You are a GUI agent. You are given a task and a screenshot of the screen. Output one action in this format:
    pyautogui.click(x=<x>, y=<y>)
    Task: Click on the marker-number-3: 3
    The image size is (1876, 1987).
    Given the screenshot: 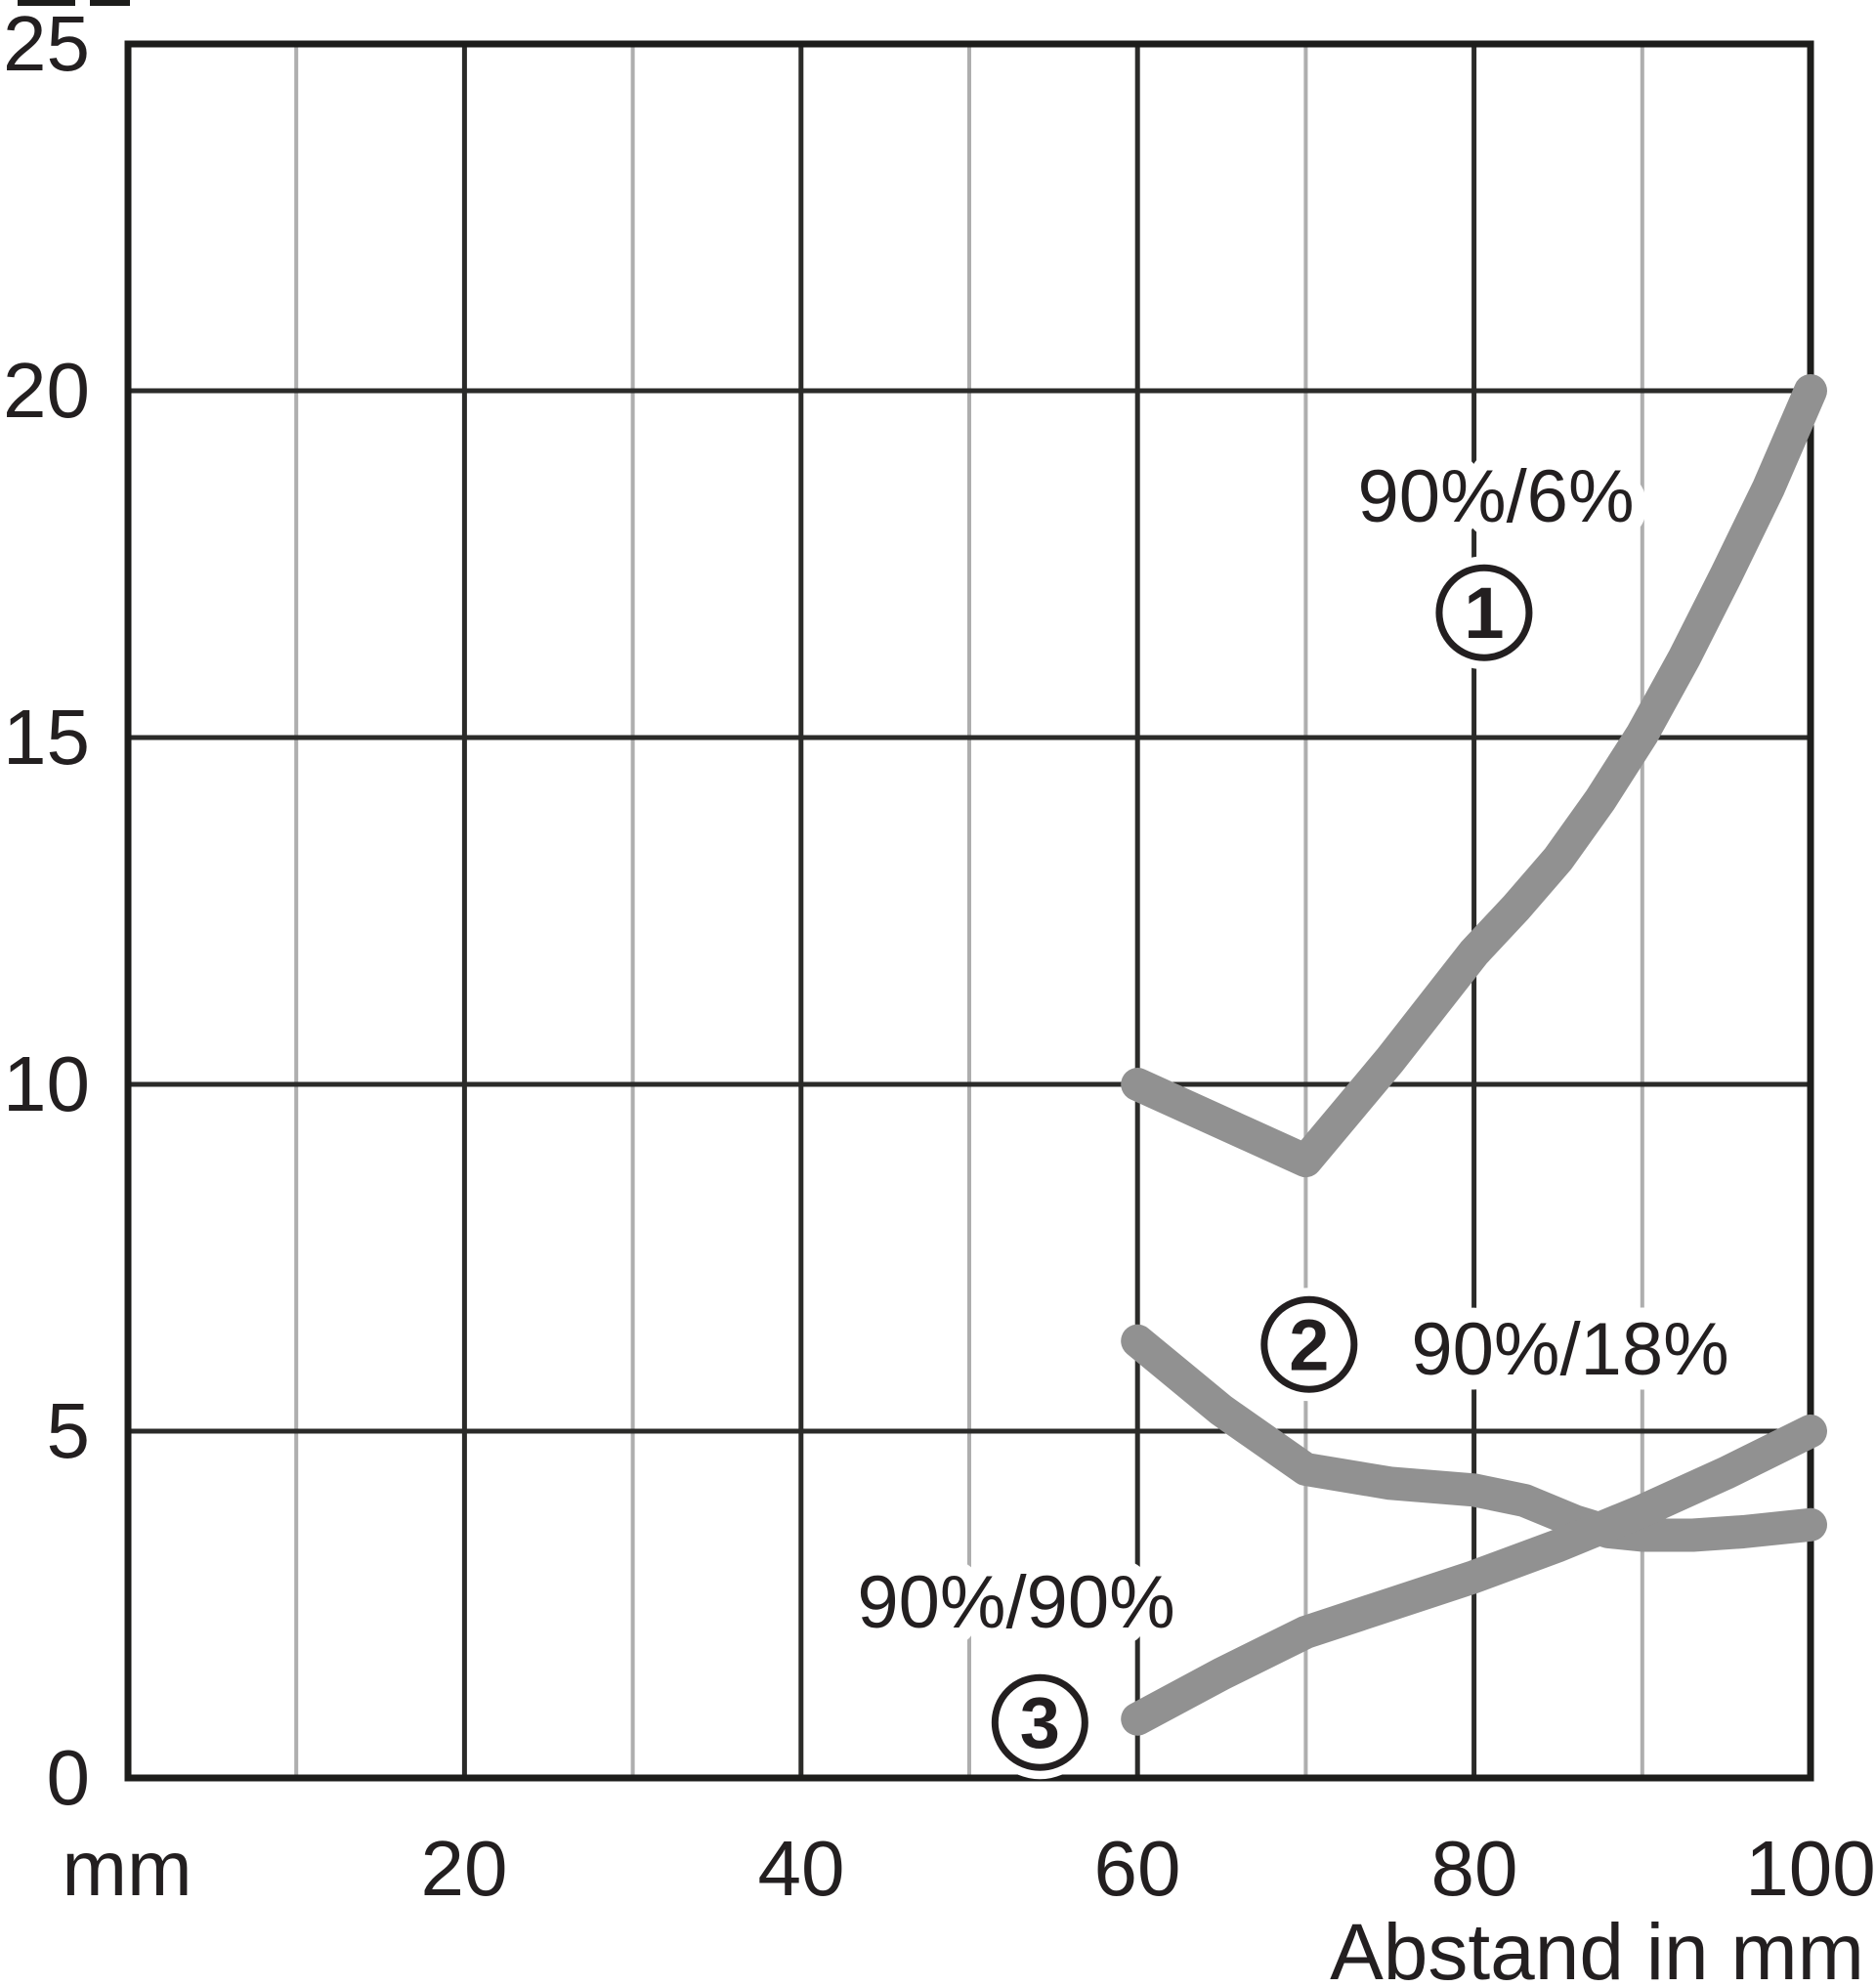 What is the action you would take?
    pyautogui.click(x=1040, y=1723)
    